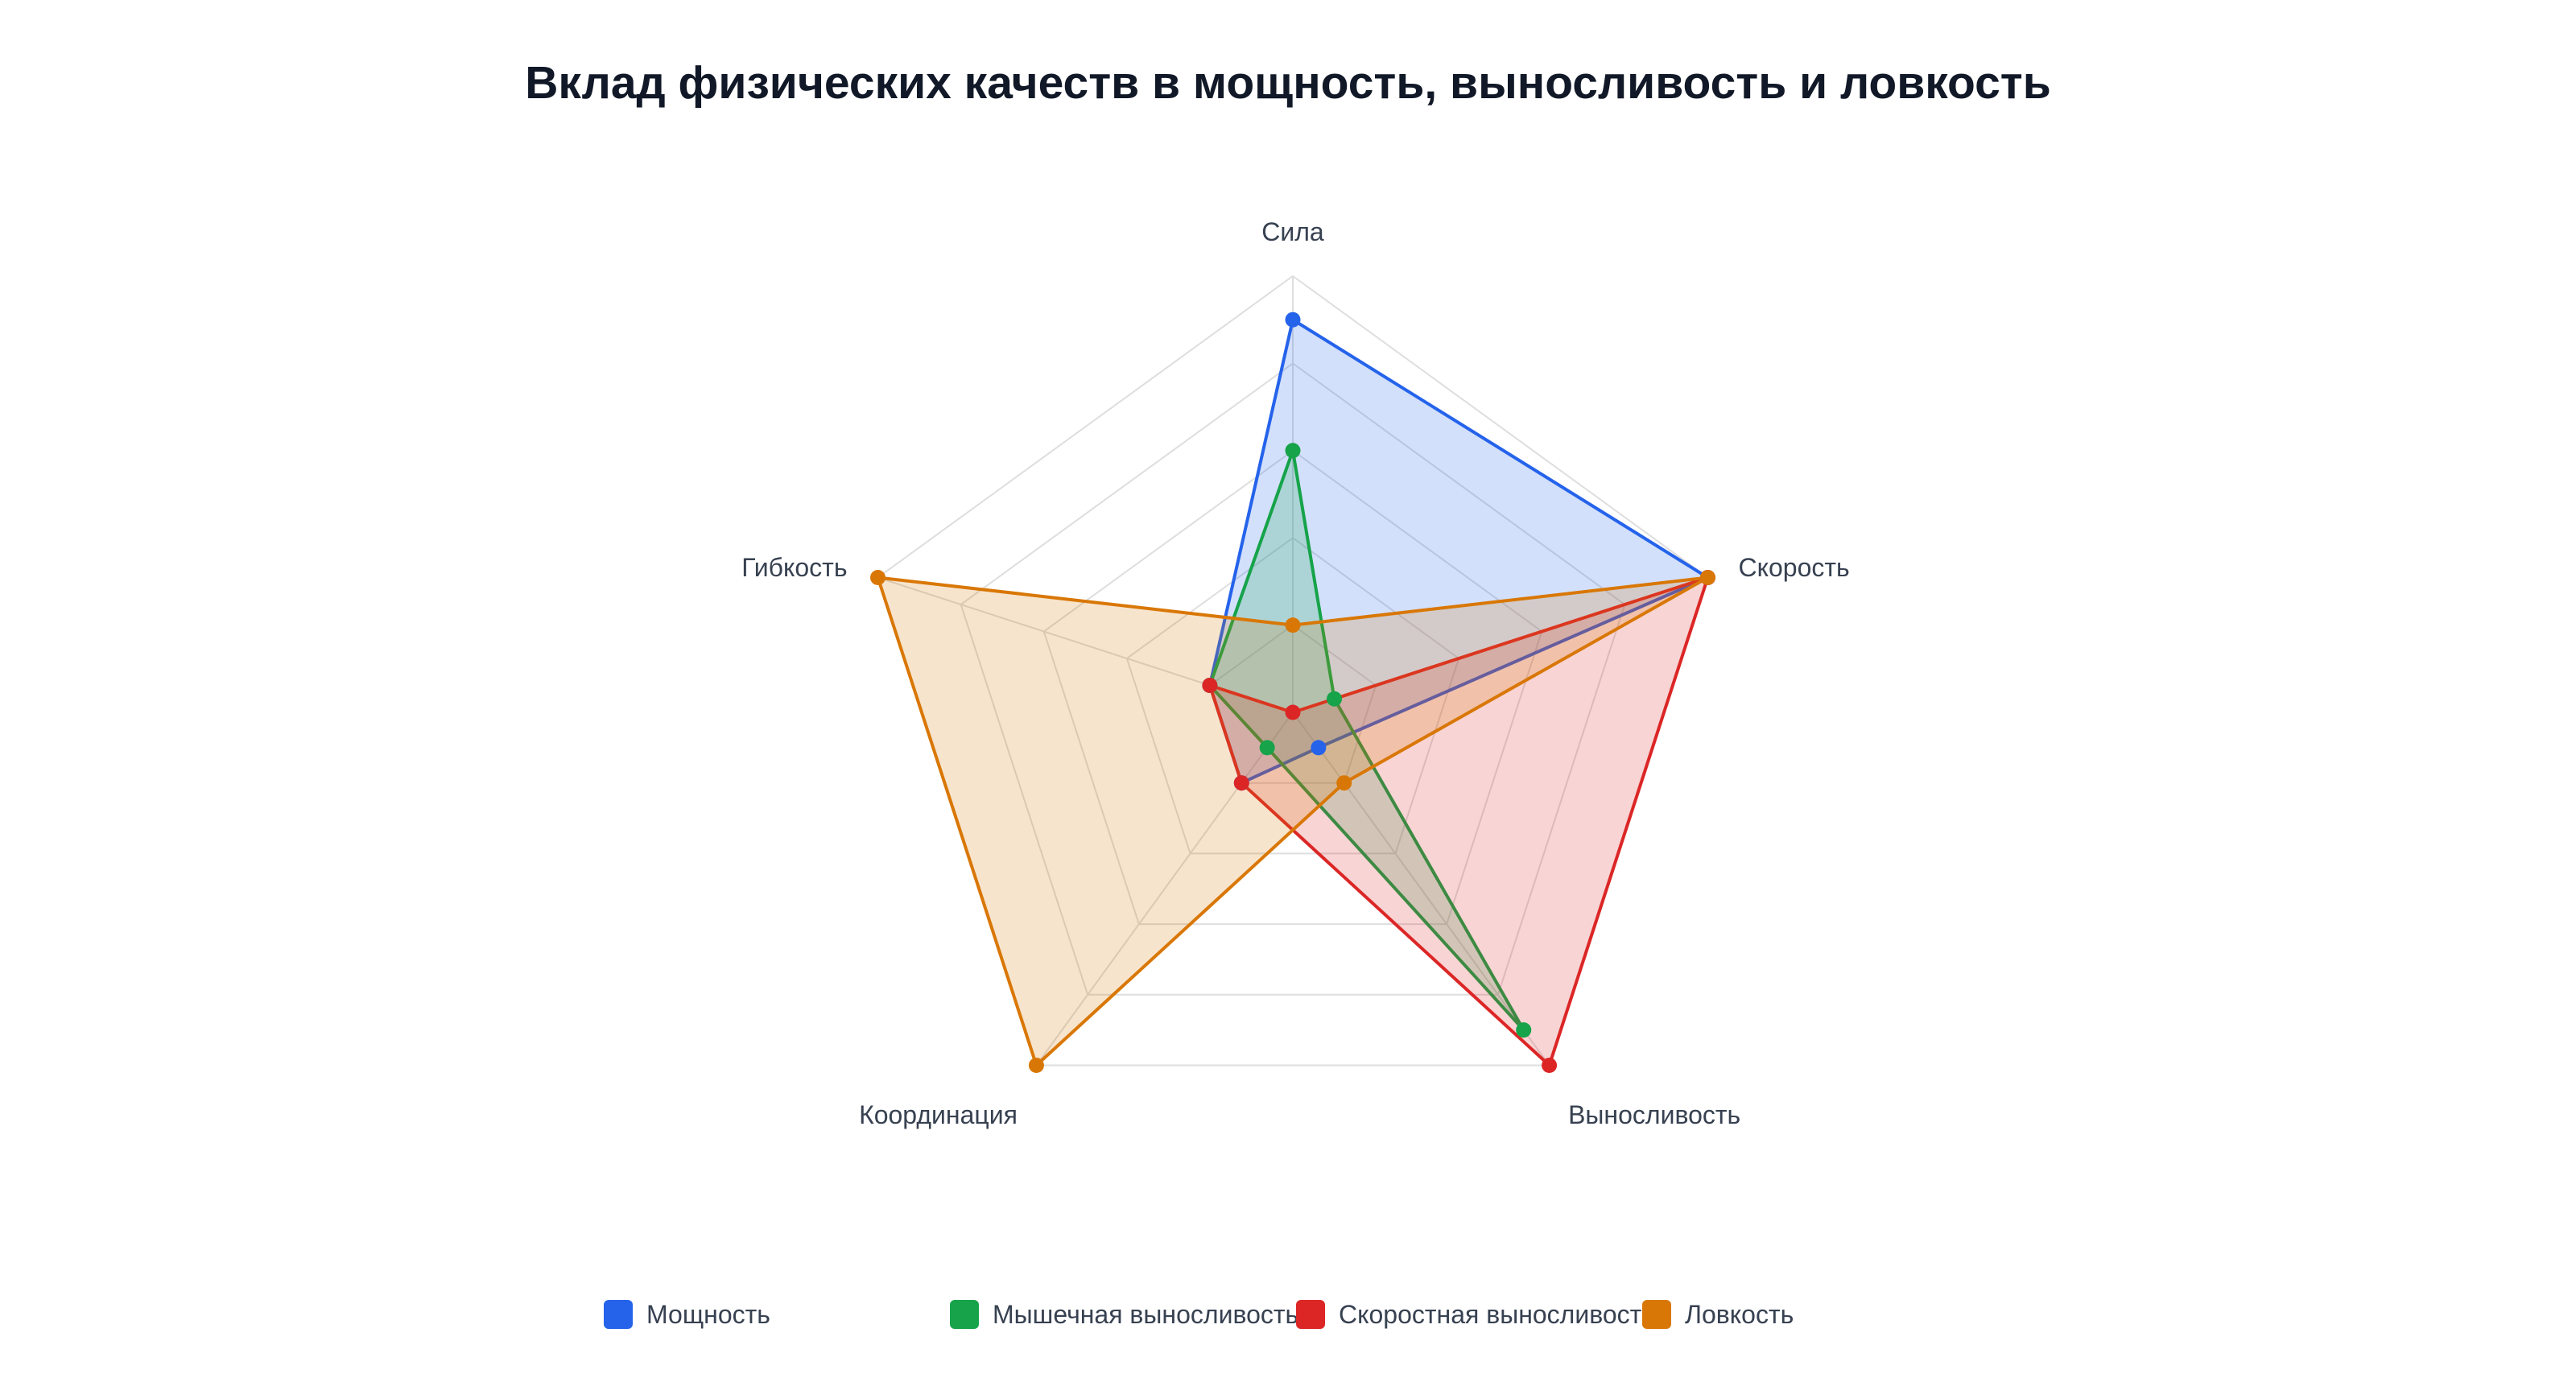  I want to click on legend-label: Скоростная выносливость, so click(1497, 1314).